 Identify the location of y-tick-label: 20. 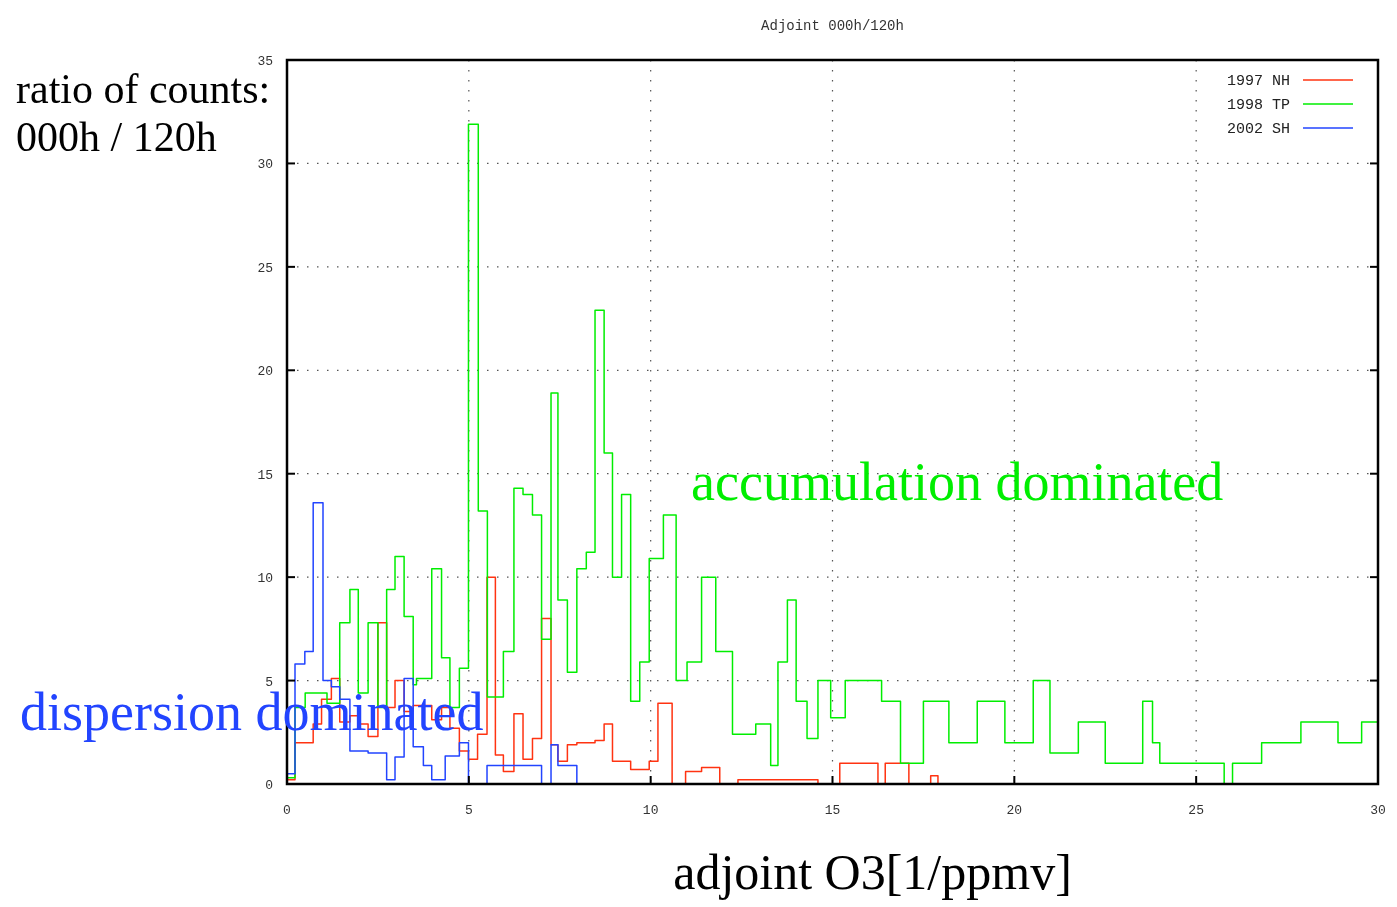
(265, 372).